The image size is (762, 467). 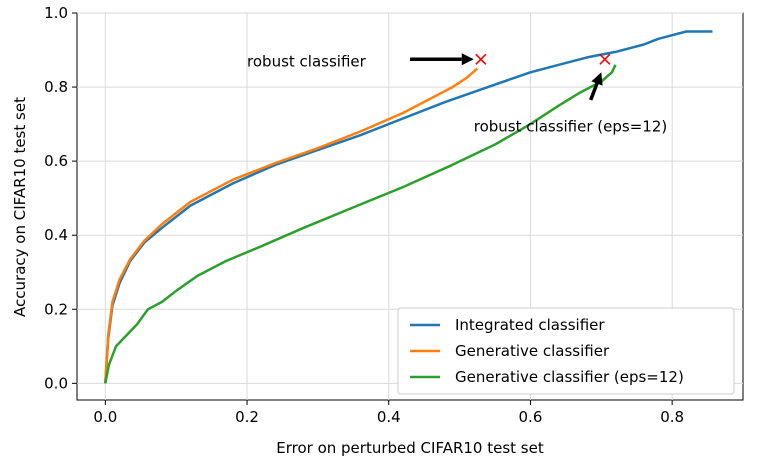 What do you see at coordinates (56, 383) in the screenshot?
I see `y-tick-label: 0.0` at bounding box center [56, 383].